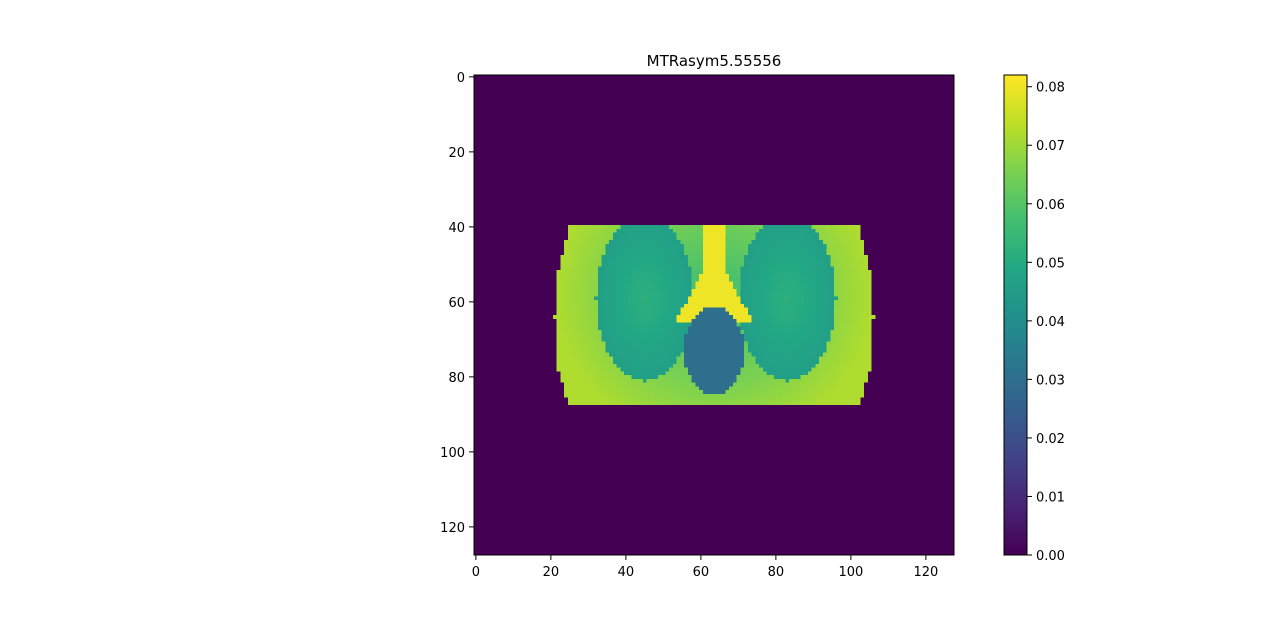 Image resolution: width=1280 pixels, height=623 pixels. I want to click on colorbar-tick-label: 0.05, so click(1050, 263).